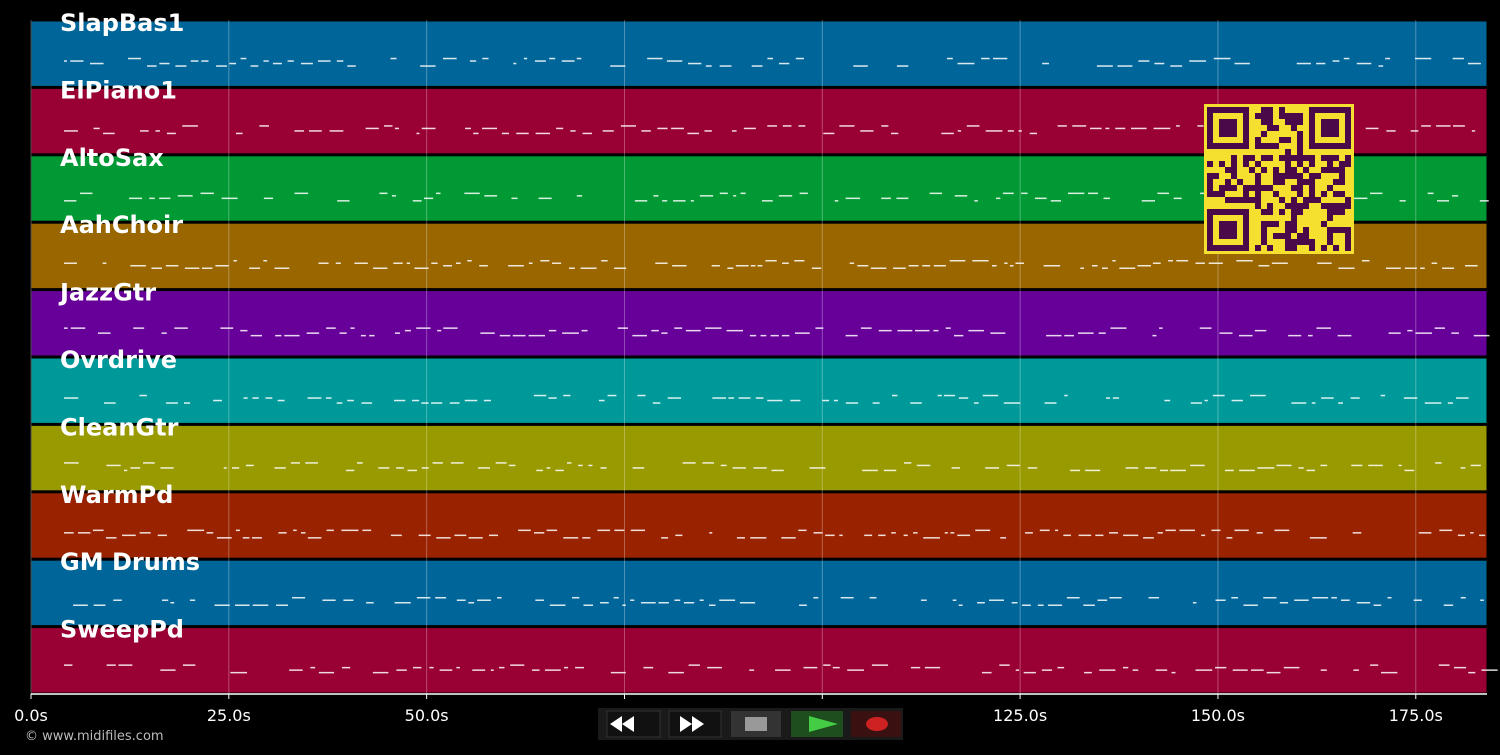  Describe the element at coordinates (695, 724) in the screenshot. I see `forward-button` at that location.